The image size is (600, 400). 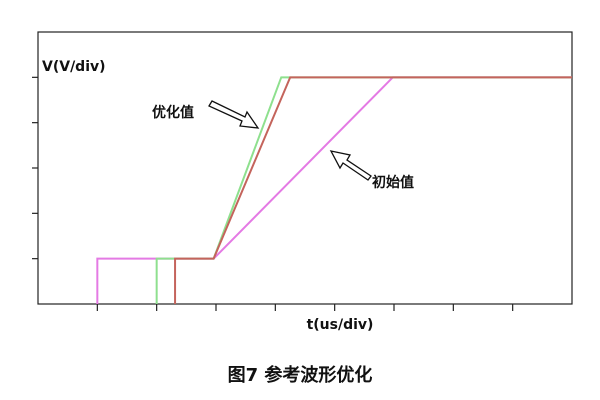 What do you see at coordinates (340, 325) in the screenshot?
I see `x-axis-label: t(us/div)` at bounding box center [340, 325].